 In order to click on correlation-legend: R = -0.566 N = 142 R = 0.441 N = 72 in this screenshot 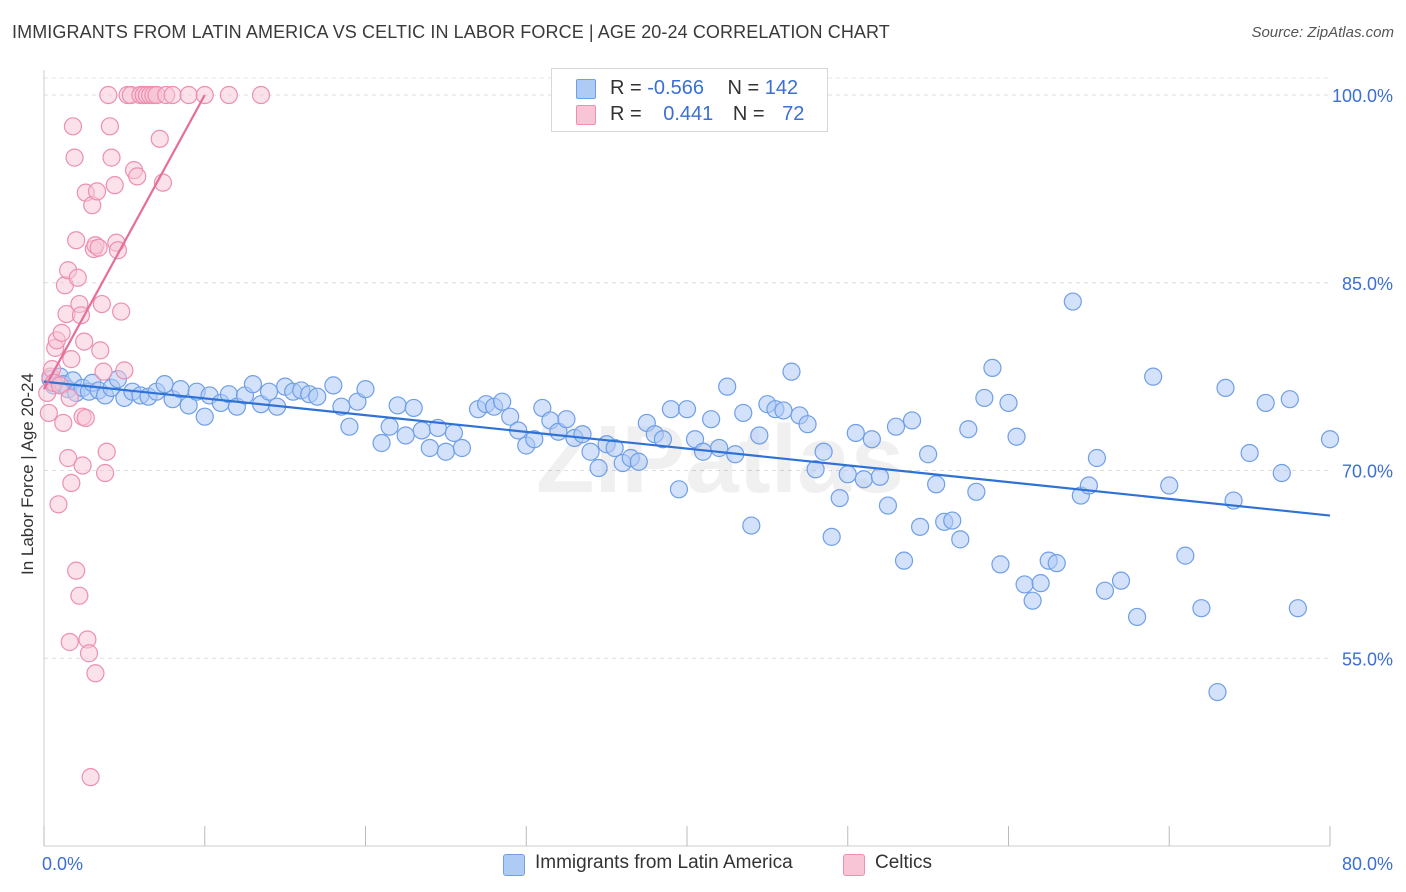, I will do `click(689, 100)`.